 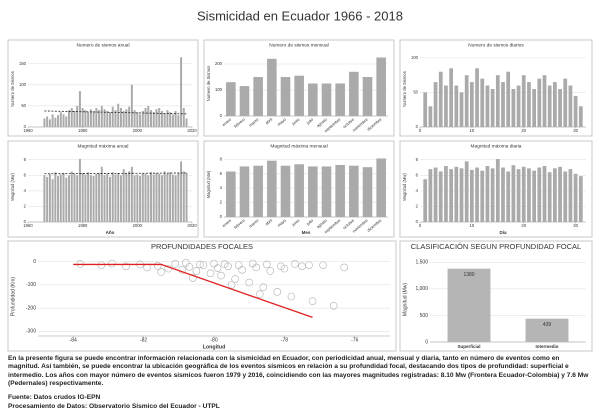 I want to click on y-tick-label: 2, so click(x=221, y=202).